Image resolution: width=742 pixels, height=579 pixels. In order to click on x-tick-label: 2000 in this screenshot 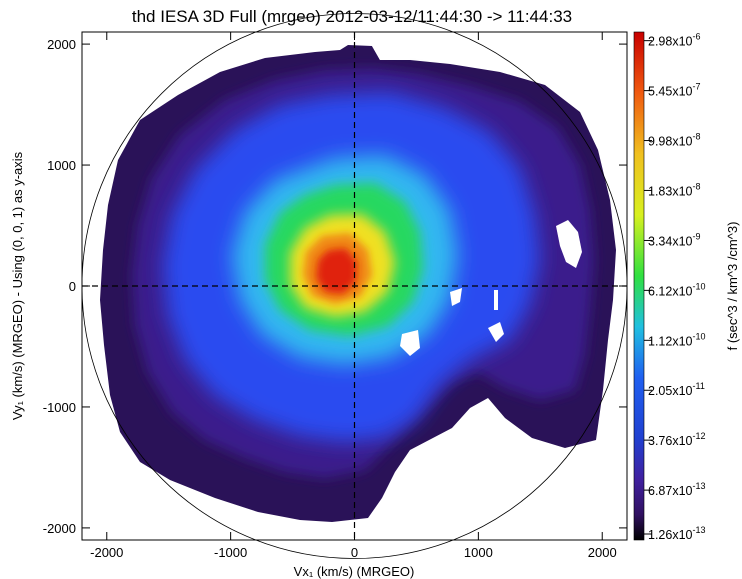, I will do `click(602, 552)`.